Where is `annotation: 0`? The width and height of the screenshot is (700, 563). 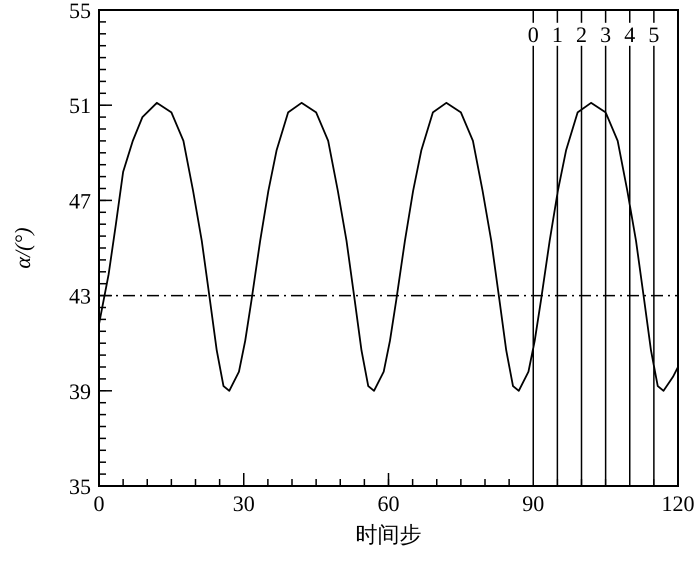 annotation: 0 is located at coordinates (533, 34).